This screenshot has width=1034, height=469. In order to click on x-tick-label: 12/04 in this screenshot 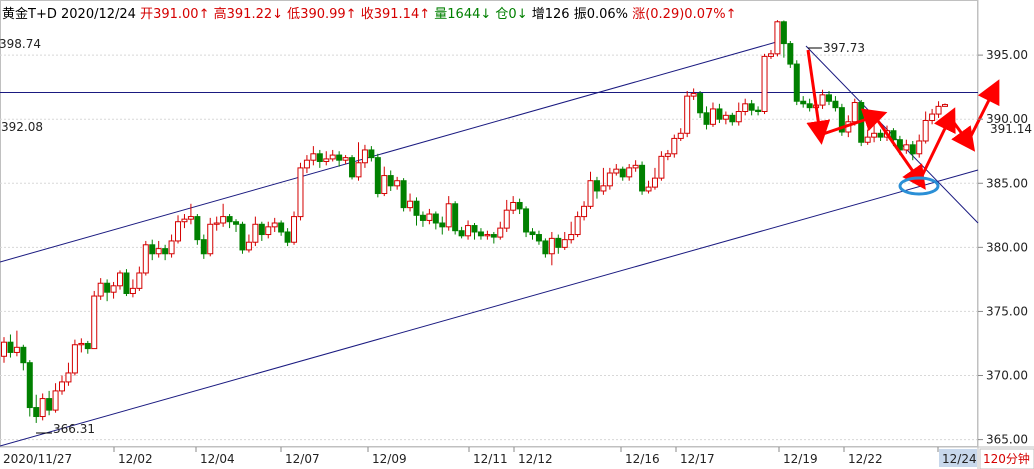, I will do `click(217, 459)`.